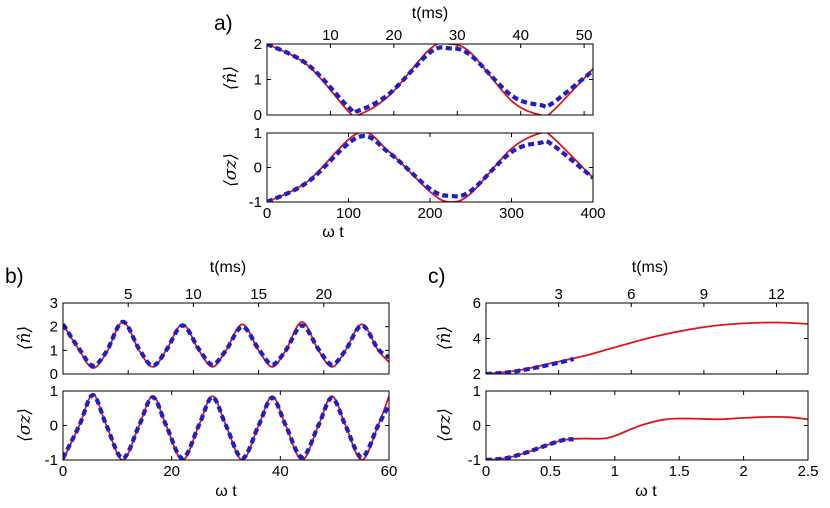 This screenshot has width=830, height=508. Describe the element at coordinates (231, 170) in the screenshot. I see `panel-a-bottom-ylabel: ⟨σz⟩` at that location.